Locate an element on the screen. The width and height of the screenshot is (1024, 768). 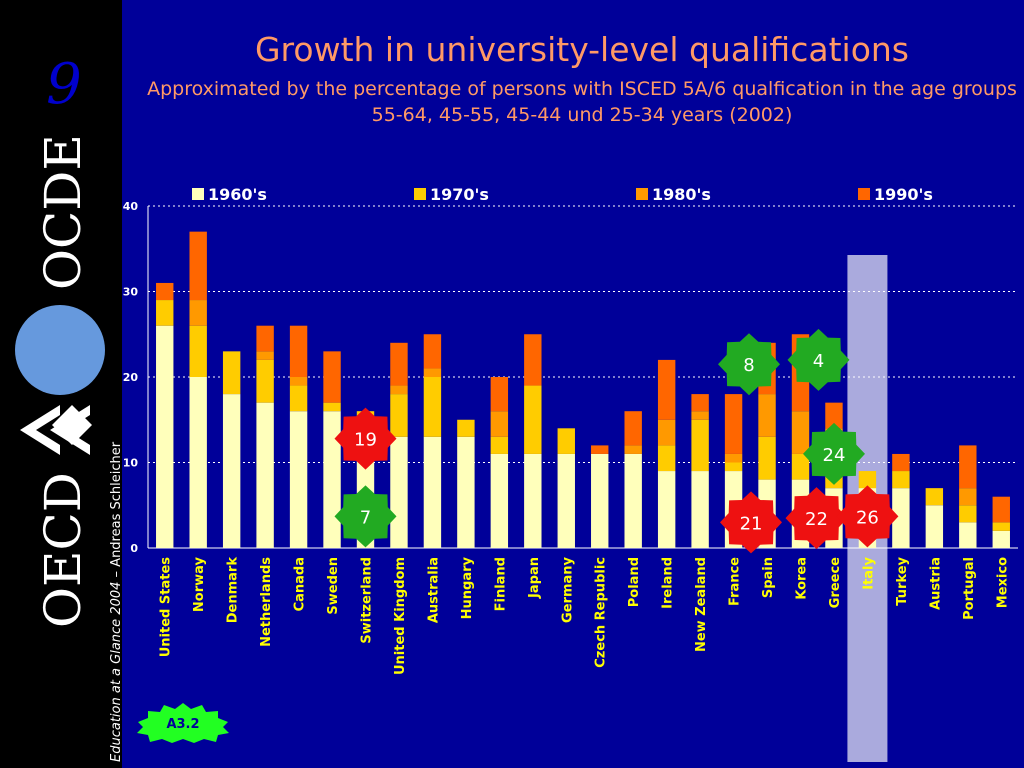
rank-marker-label: 24 is located at coordinates (834, 455).